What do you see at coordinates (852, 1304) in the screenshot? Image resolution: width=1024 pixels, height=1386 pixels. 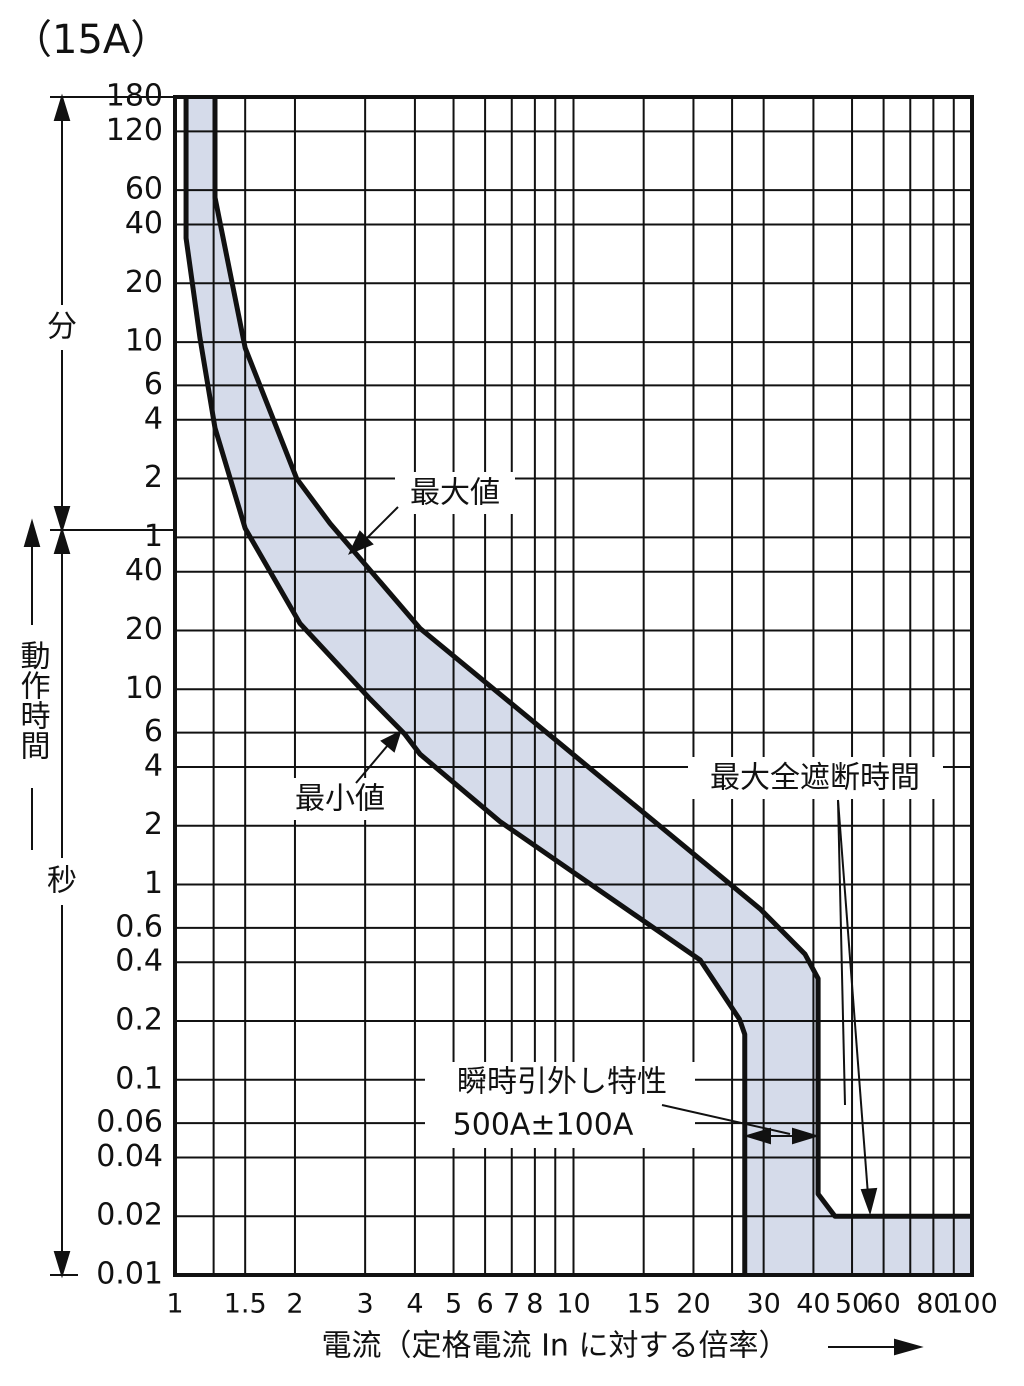 I see `x-tick-label: 50` at bounding box center [852, 1304].